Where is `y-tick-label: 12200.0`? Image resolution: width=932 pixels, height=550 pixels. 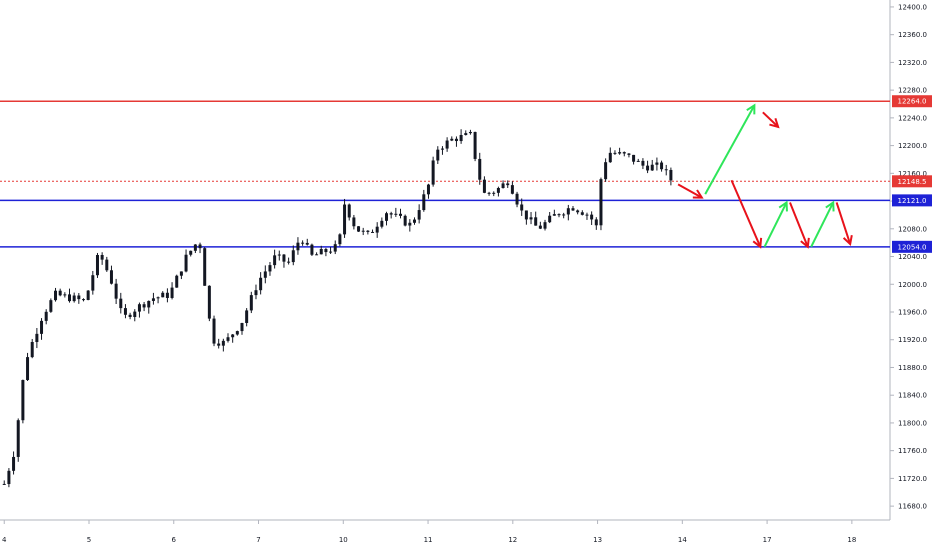 y-tick-label: 12200.0 is located at coordinates (912, 146).